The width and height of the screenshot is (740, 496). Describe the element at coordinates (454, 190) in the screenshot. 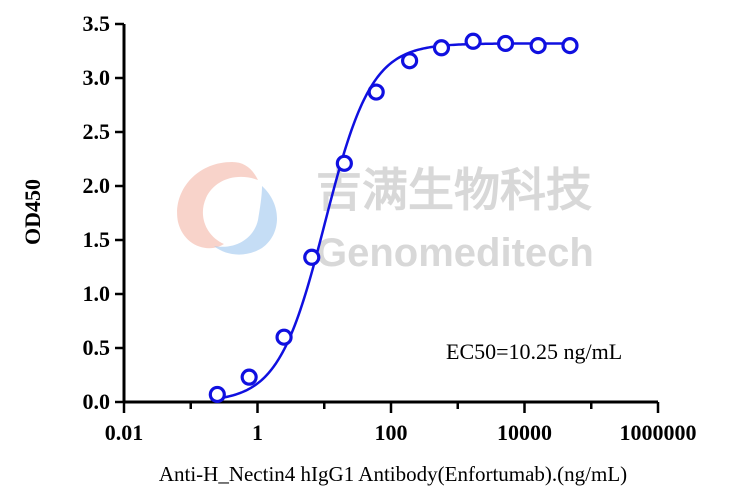

I see `watermark-chinese: 吉满生物科技` at that location.